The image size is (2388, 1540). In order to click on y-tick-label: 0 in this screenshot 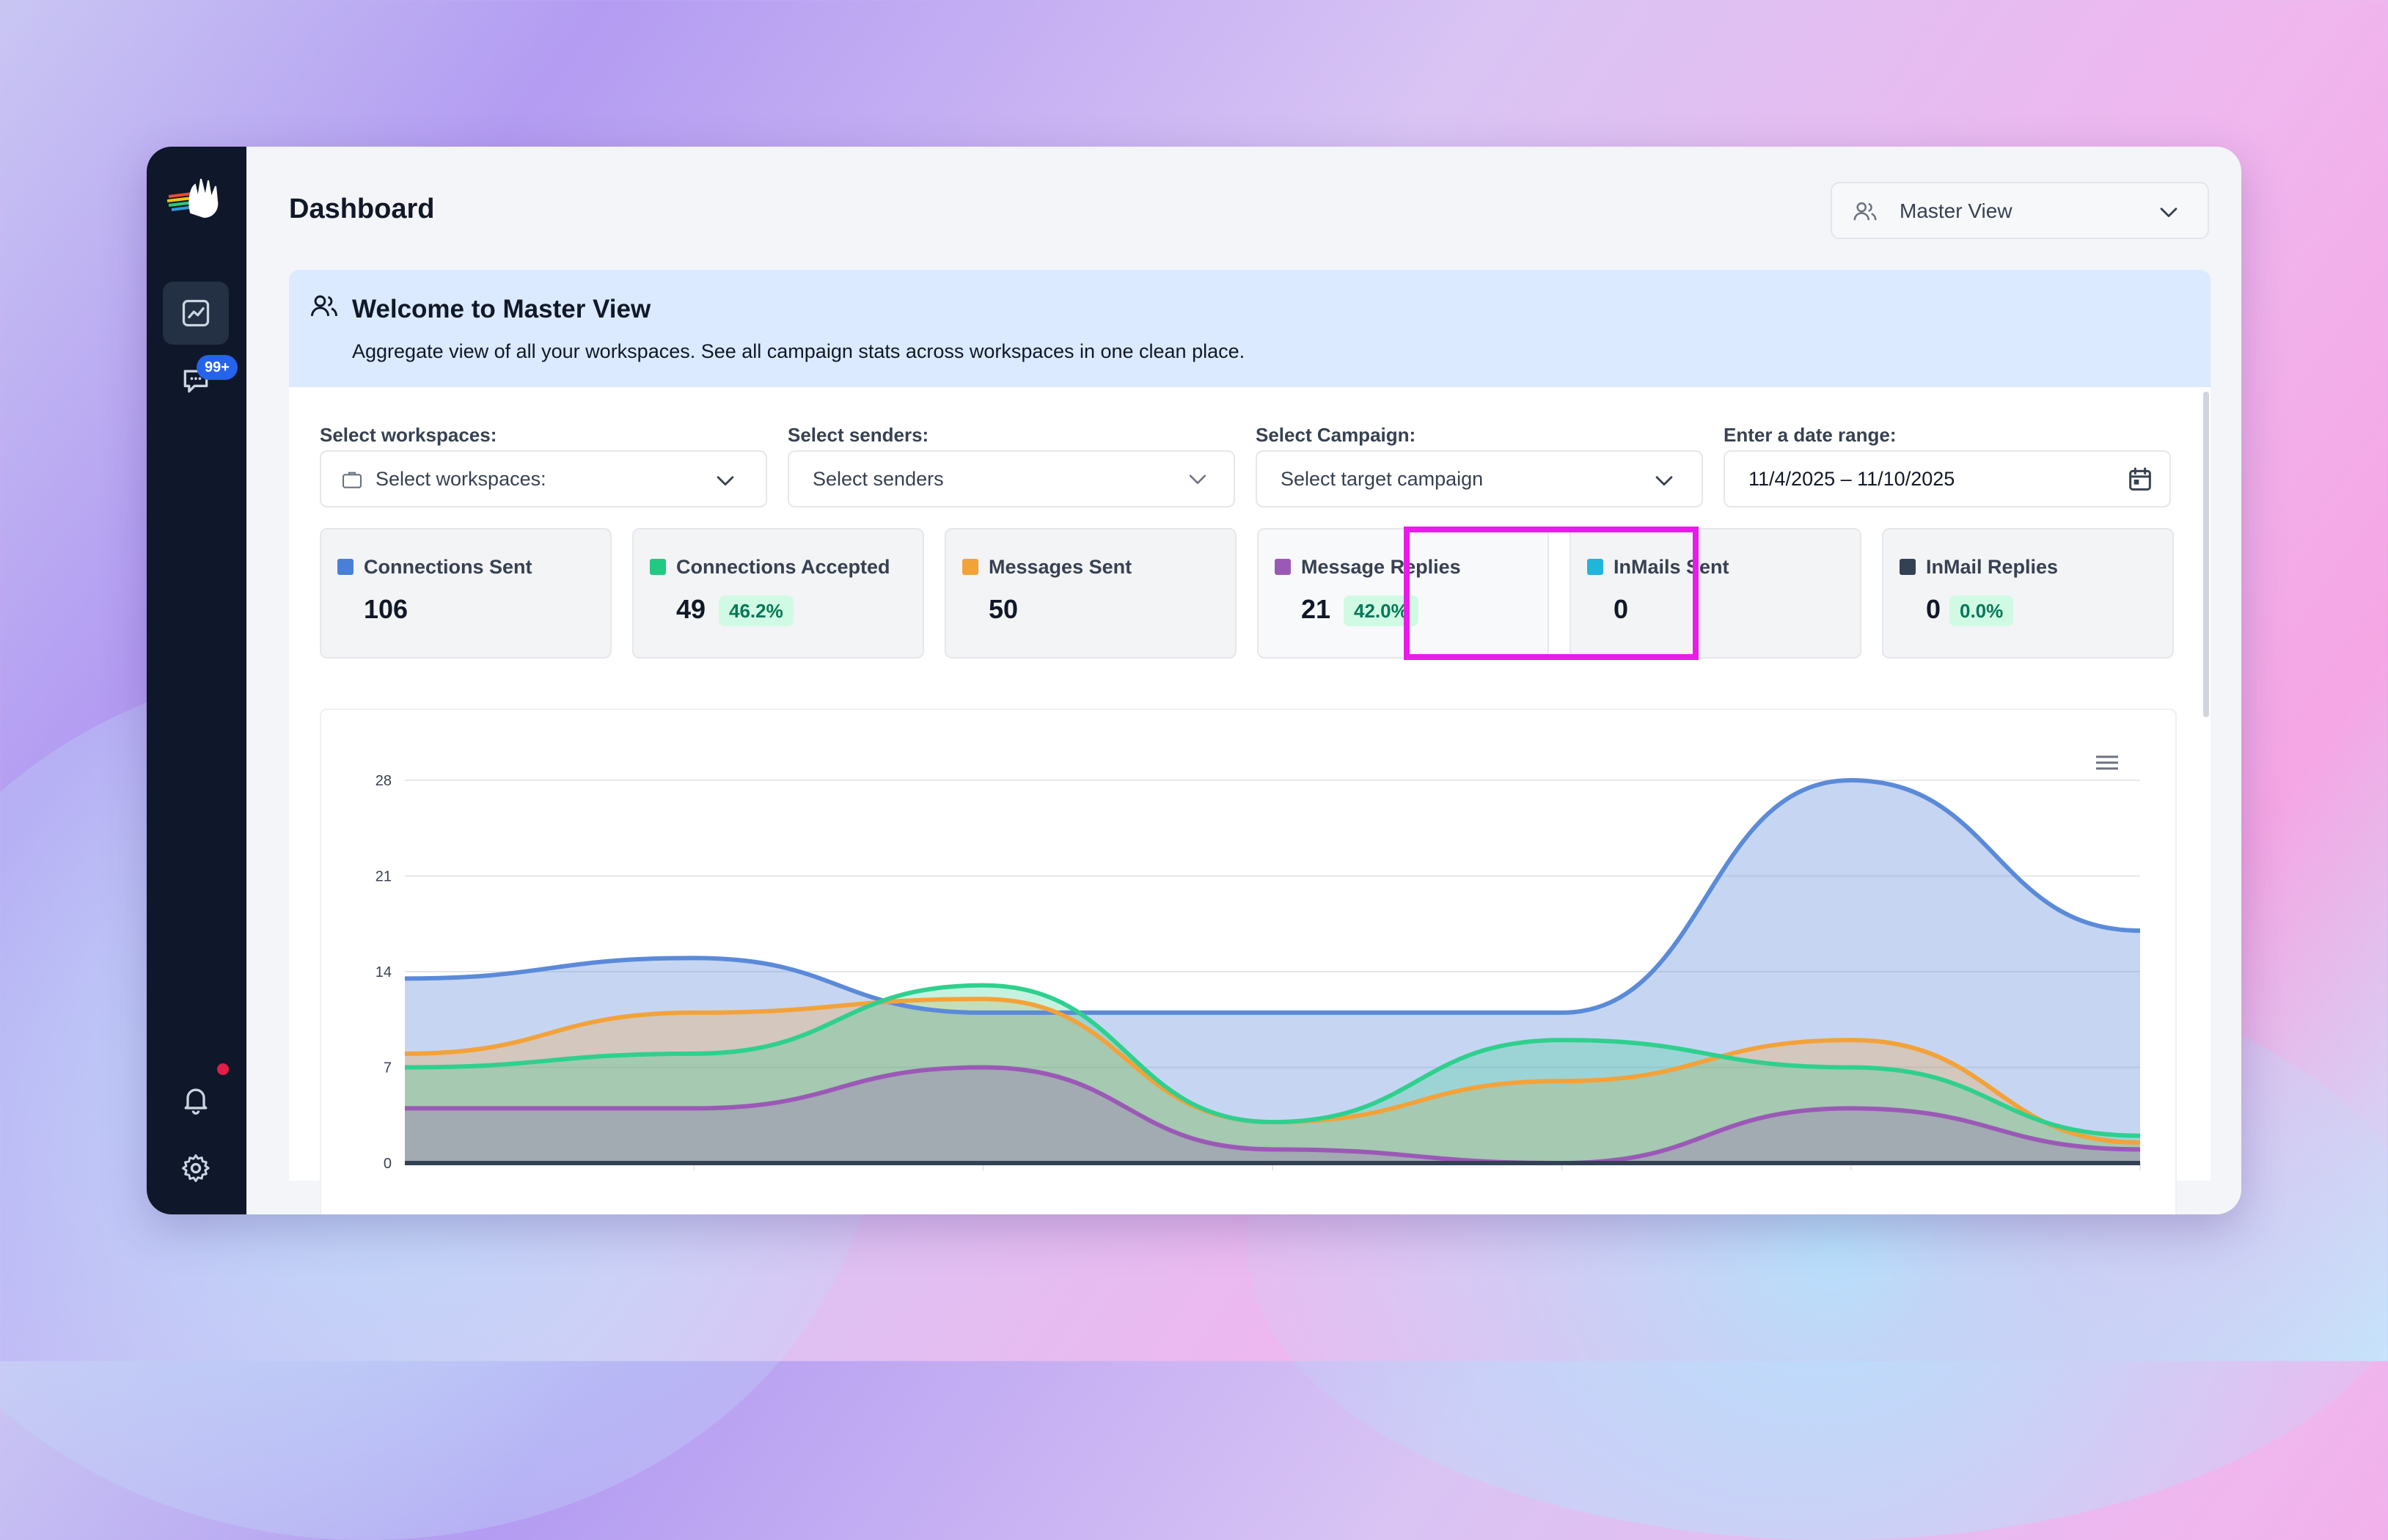, I will do `click(388, 1164)`.